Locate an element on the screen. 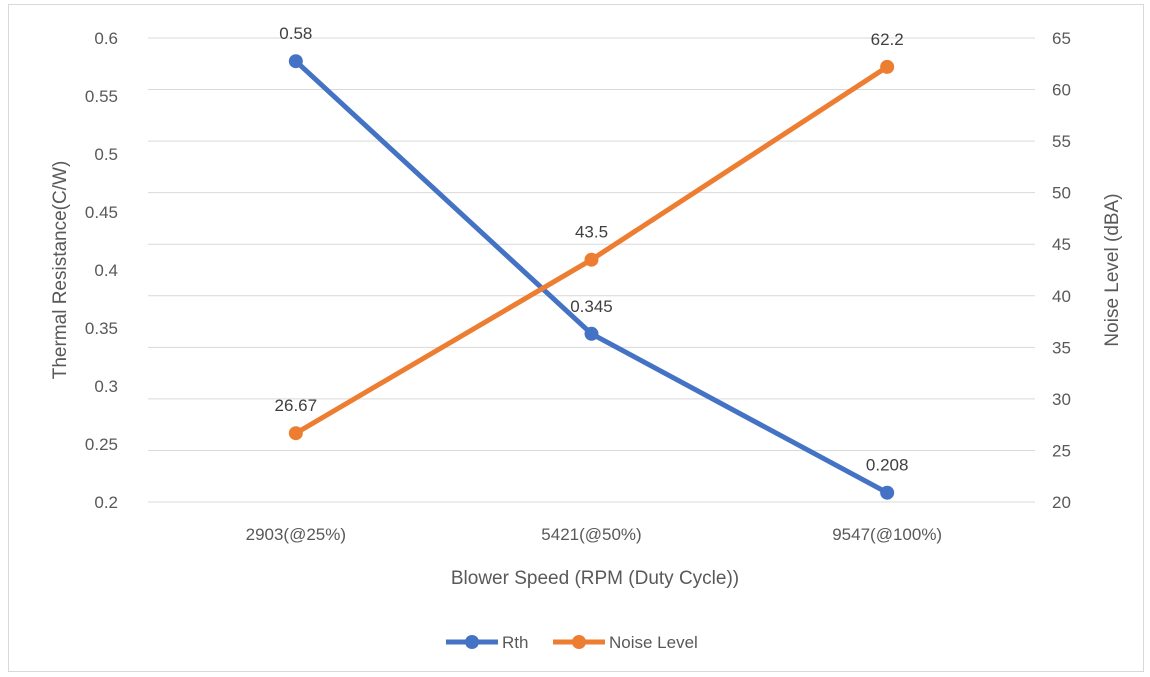  x-axis-ticks: 2903(@25%) 5421(@50%) 9547(@100%) is located at coordinates (594, 534).